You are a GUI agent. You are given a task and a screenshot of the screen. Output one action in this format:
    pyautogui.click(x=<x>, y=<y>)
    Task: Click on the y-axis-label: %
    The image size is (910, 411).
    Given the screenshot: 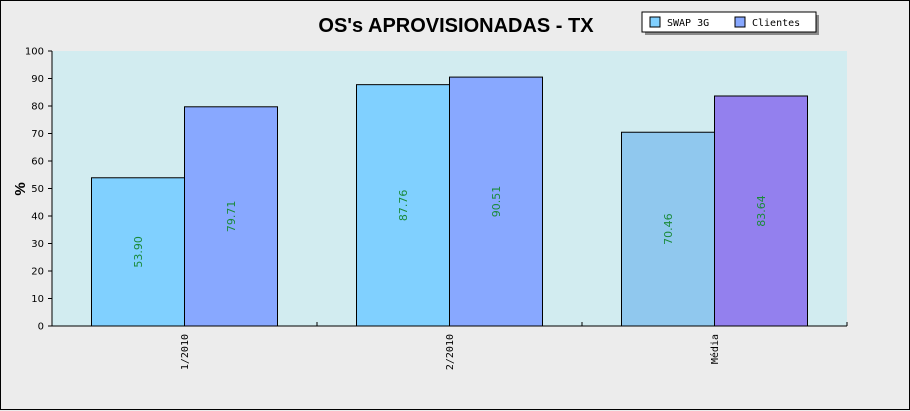 What is the action you would take?
    pyautogui.click(x=20, y=188)
    